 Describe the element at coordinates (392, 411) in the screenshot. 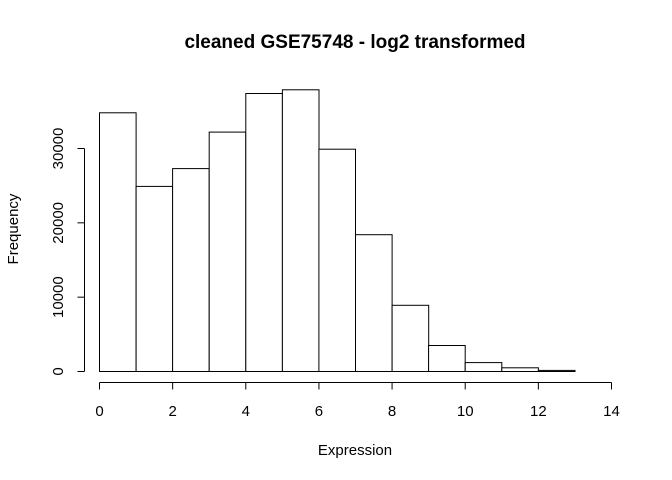

I see `x-tick-label: 8` at that location.